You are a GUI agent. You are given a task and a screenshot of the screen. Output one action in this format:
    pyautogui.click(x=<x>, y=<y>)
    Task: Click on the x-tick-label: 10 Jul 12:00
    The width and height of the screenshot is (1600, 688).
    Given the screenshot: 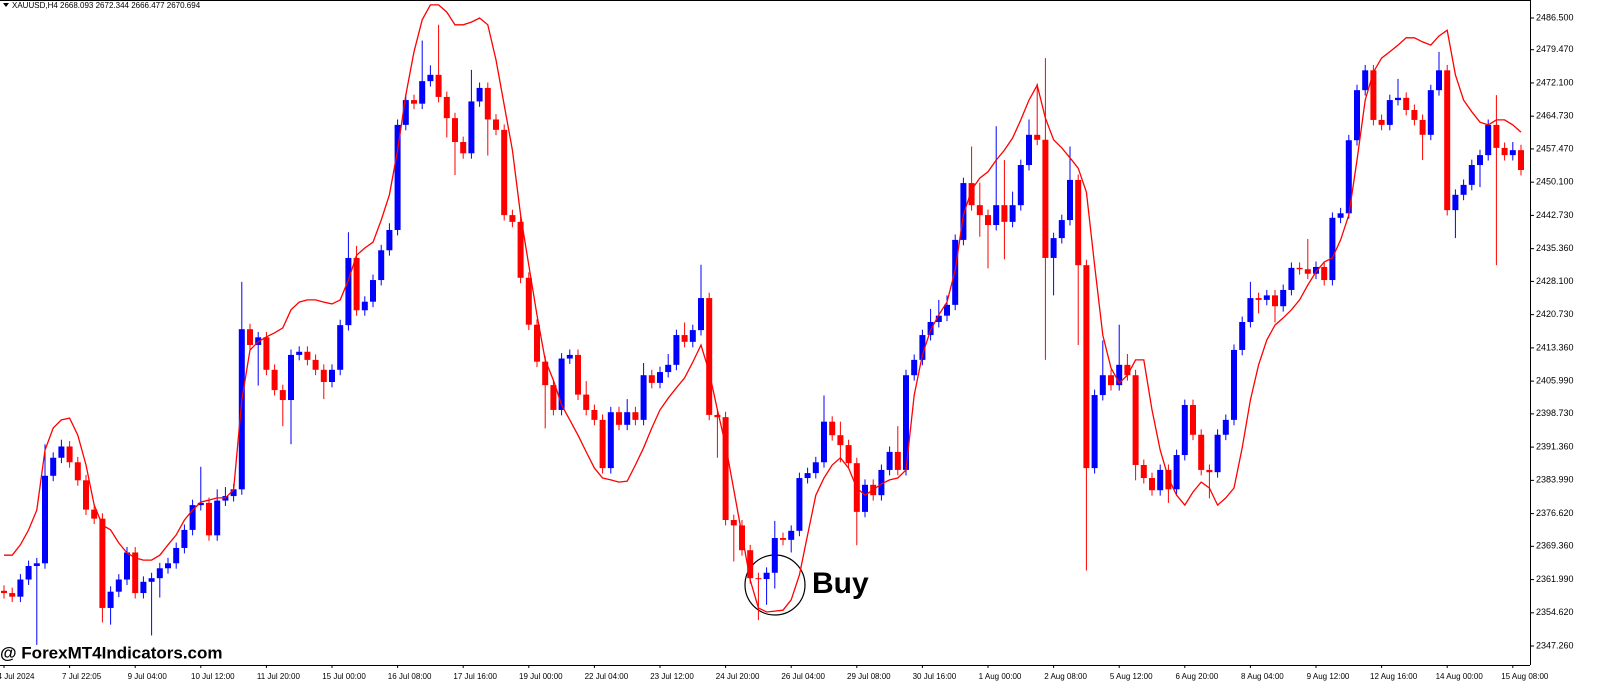 What is the action you would take?
    pyautogui.click(x=213, y=676)
    